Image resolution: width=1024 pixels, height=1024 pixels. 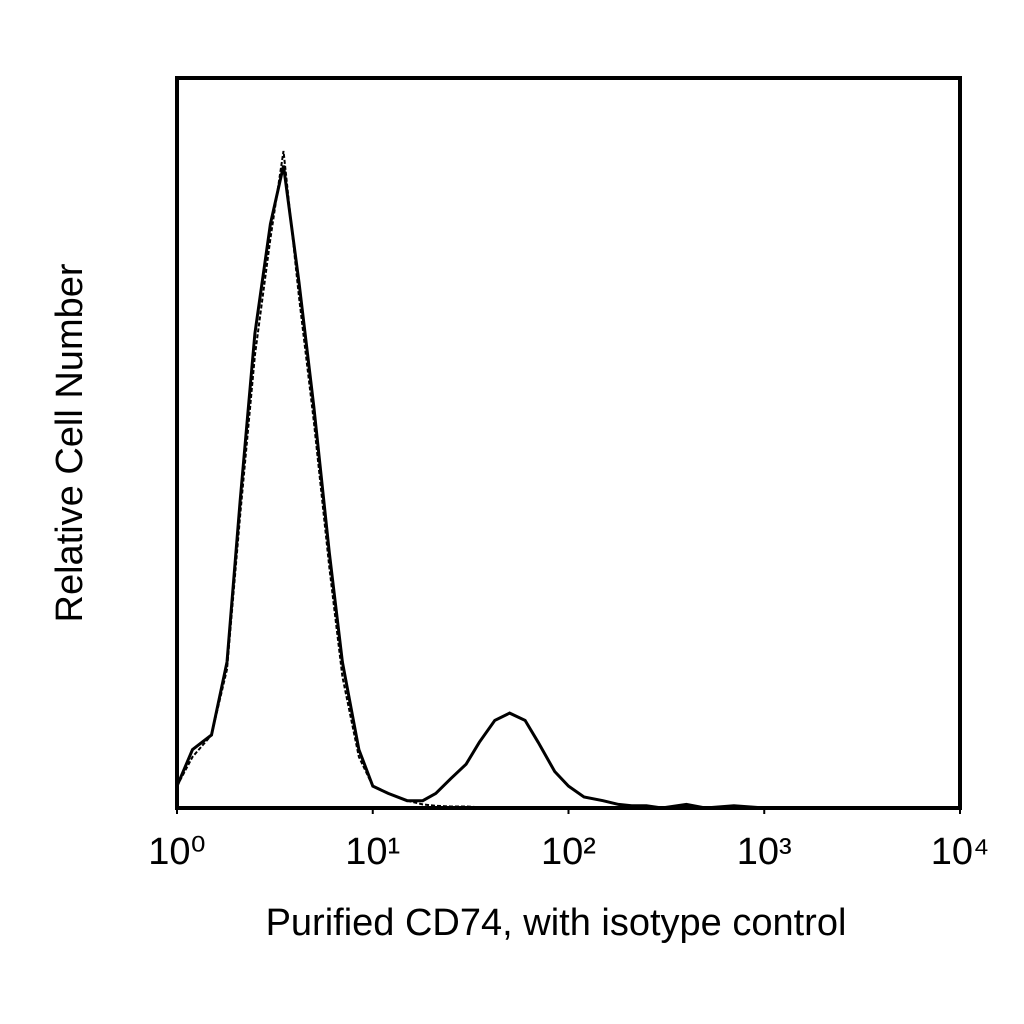 I want to click on x-tick-label: 10¹, so click(x=372, y=852).